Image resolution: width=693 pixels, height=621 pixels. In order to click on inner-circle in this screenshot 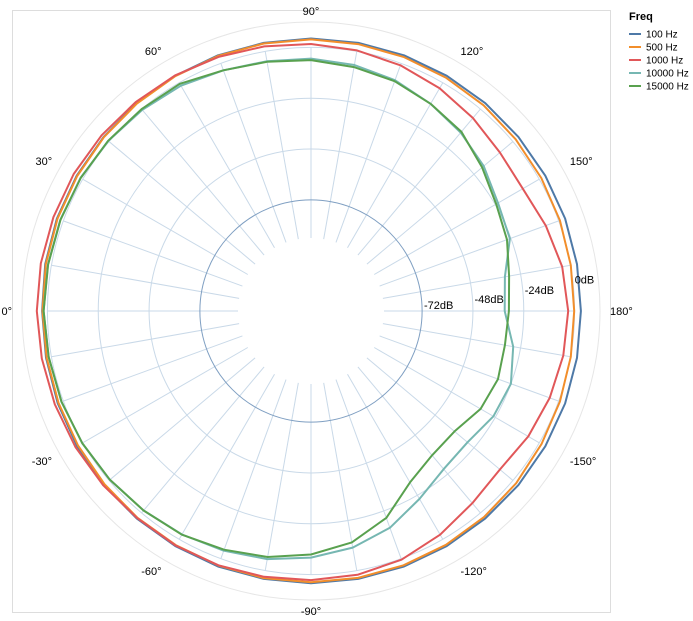, I will do `click(311, 311)`.